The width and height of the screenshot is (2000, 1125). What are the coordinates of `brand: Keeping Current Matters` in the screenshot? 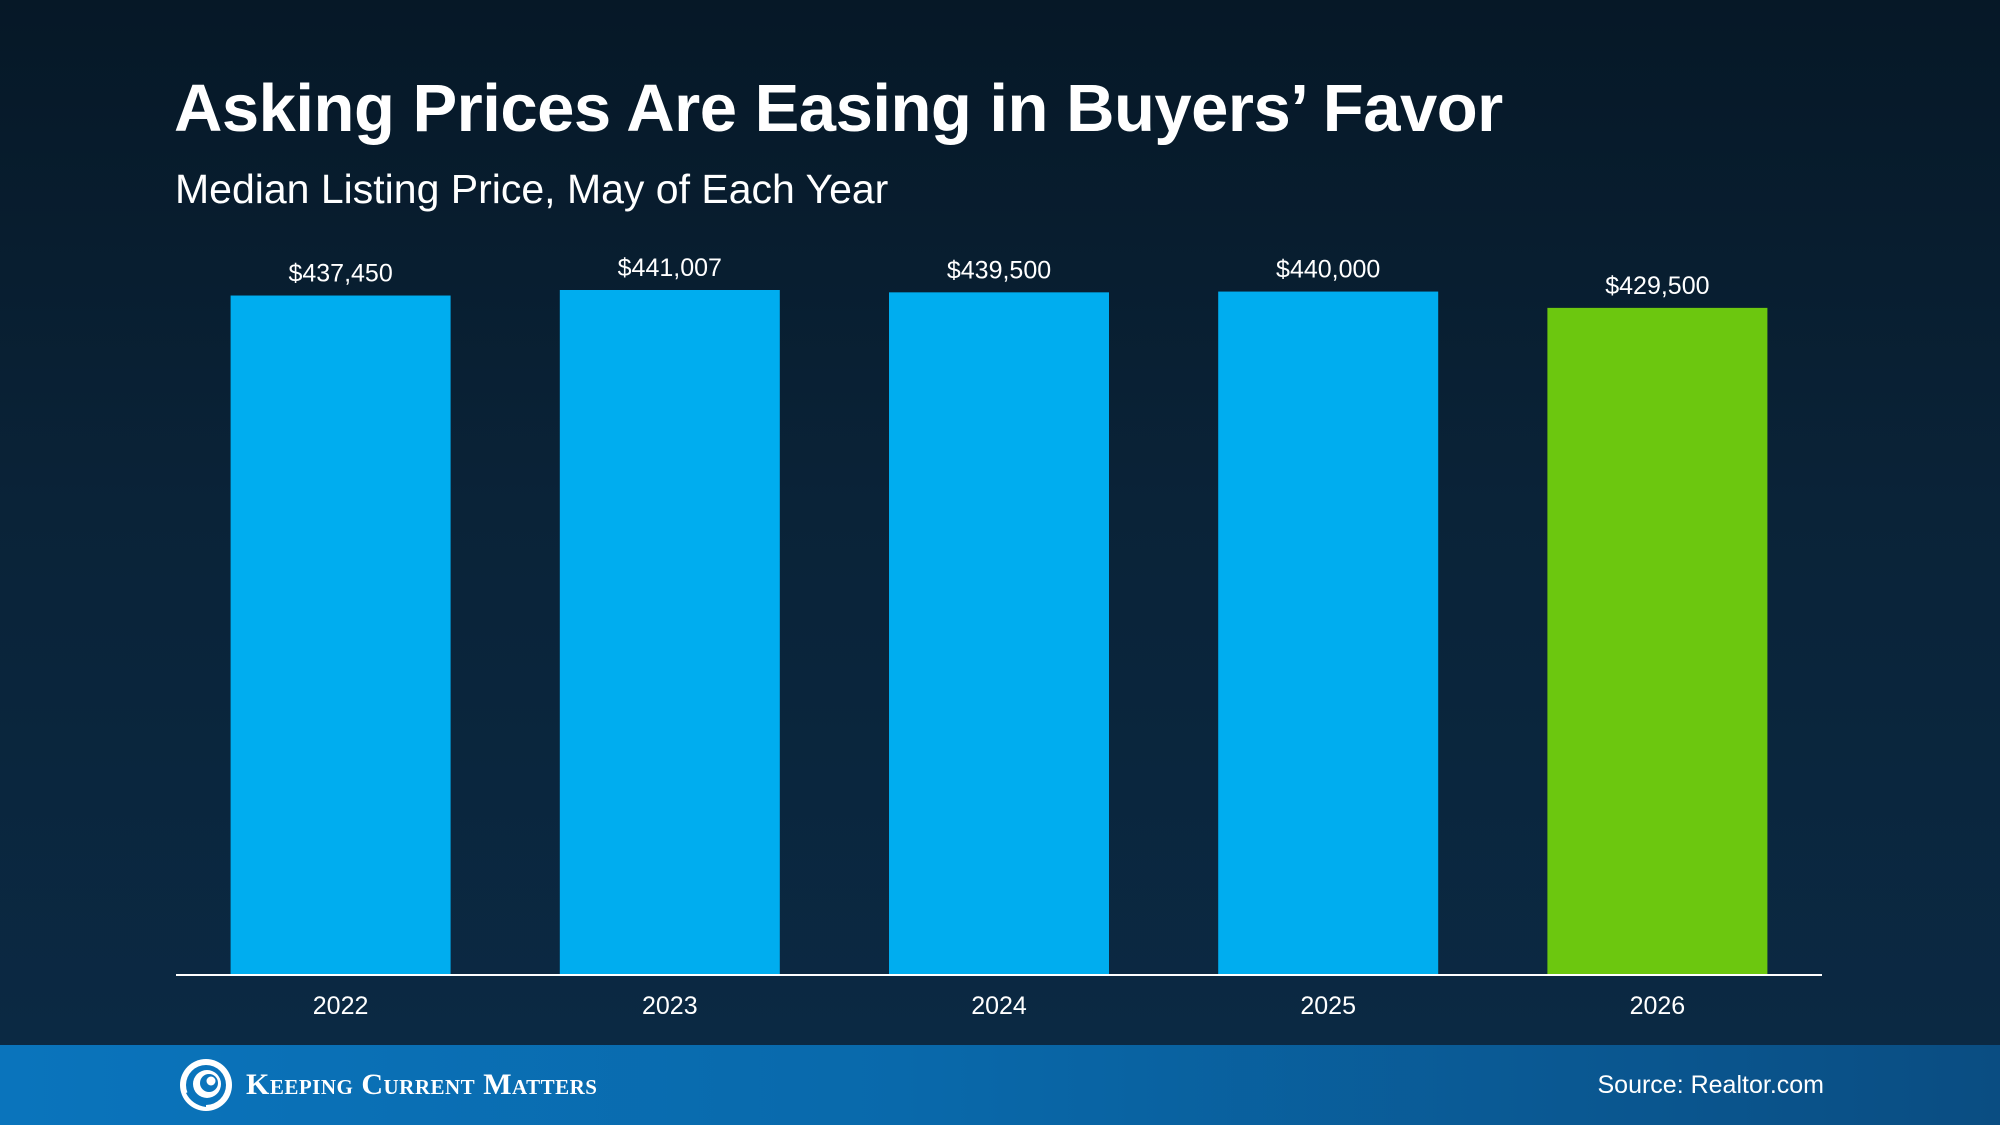 It's located at (387, 1085).